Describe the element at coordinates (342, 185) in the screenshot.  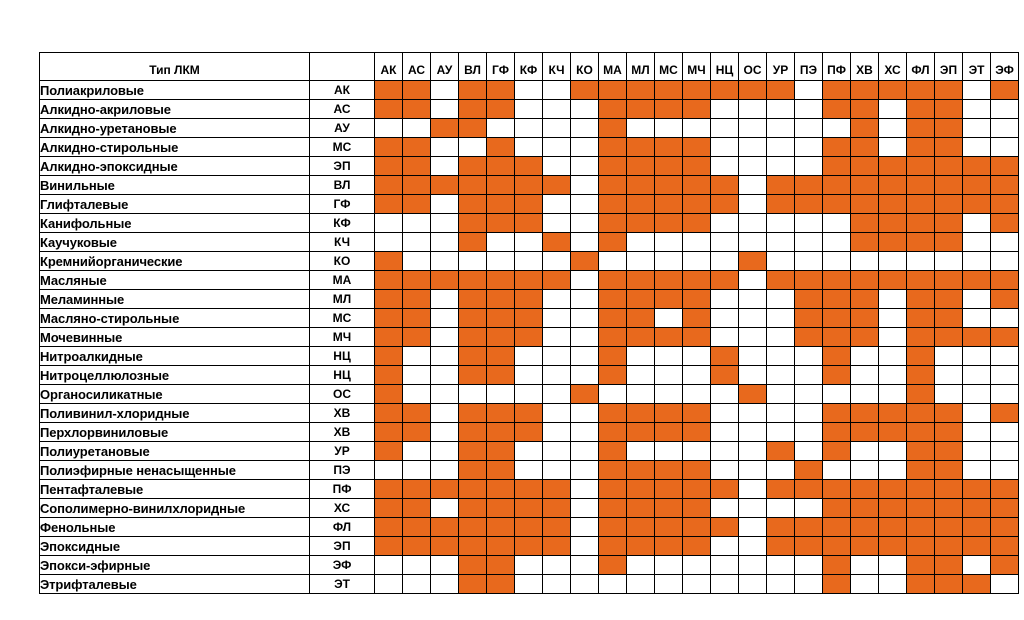
I see `row-material-code: ВЛ` at that location.